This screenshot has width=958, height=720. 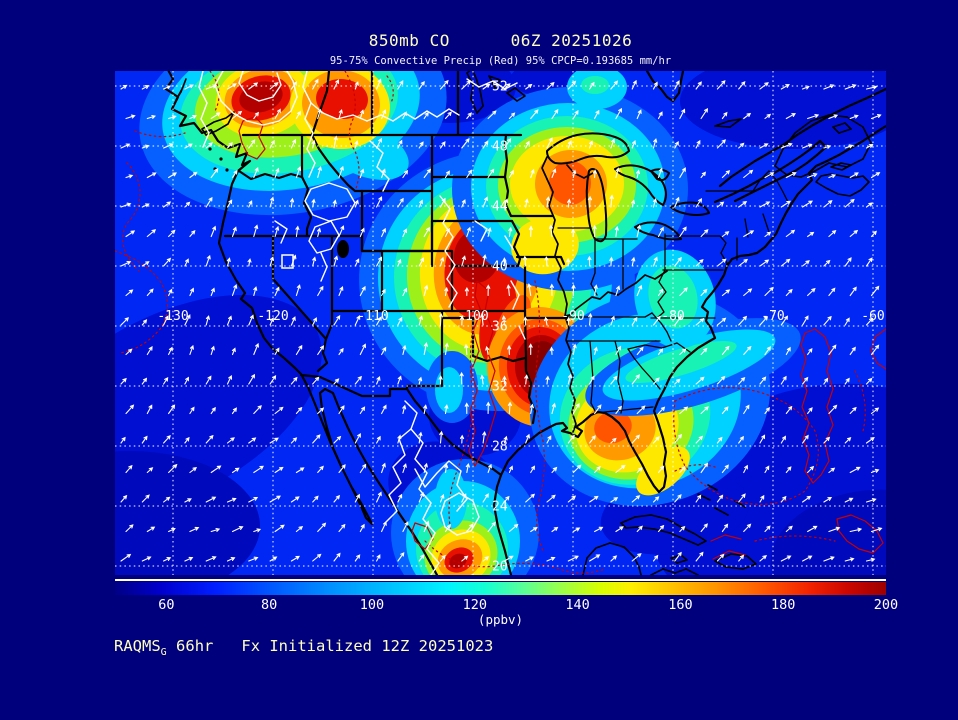 I want to click on model-name: RAQMS, so click(x=137, y=646).